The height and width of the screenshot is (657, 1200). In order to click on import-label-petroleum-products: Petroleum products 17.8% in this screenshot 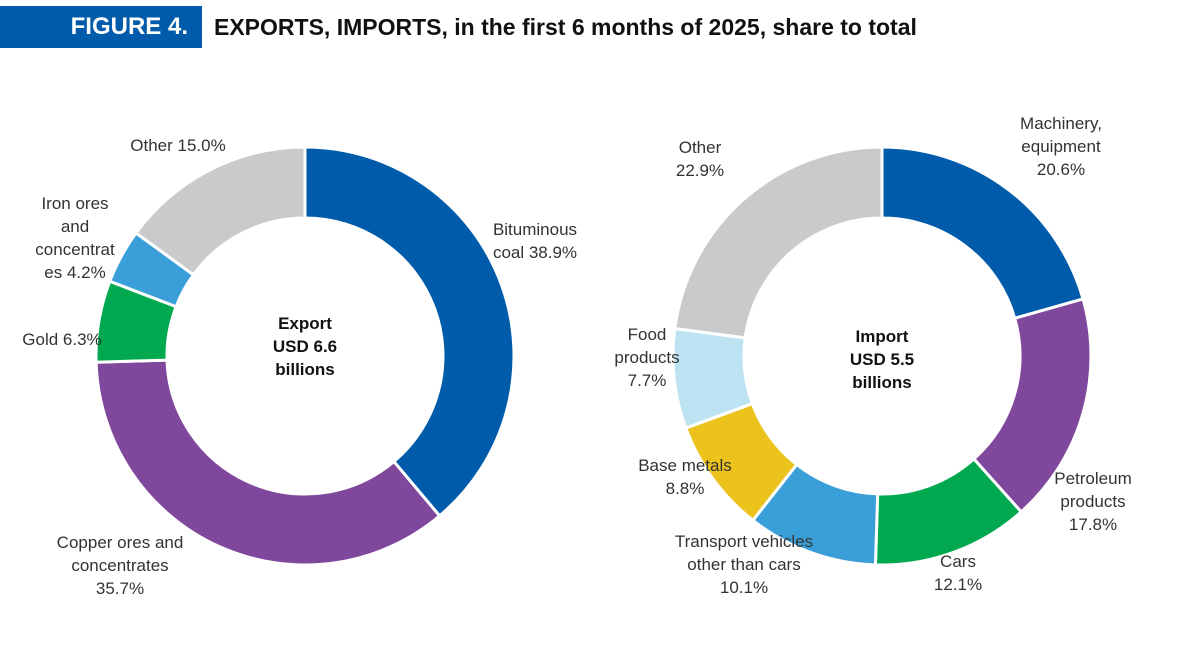, I will do `click(1092, 501)`.